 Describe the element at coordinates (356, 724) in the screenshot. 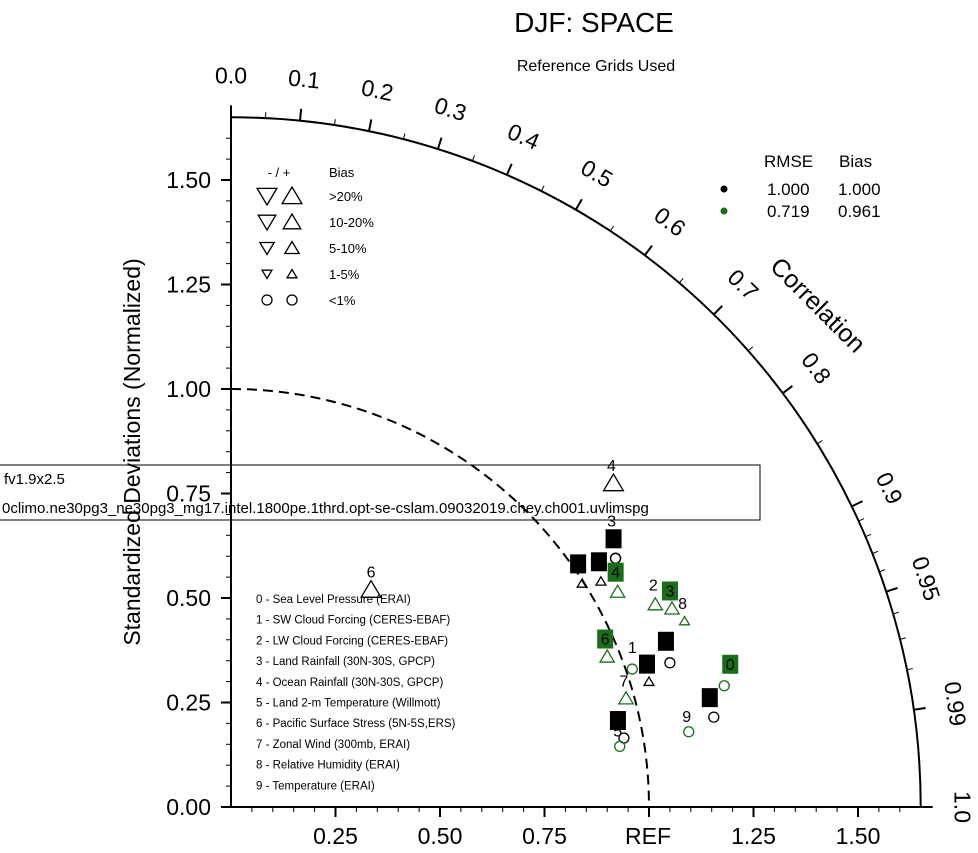

I see `variable-legend-item: 6 - Pacific Surface Stress (5N-5S,ERS)` at that location.